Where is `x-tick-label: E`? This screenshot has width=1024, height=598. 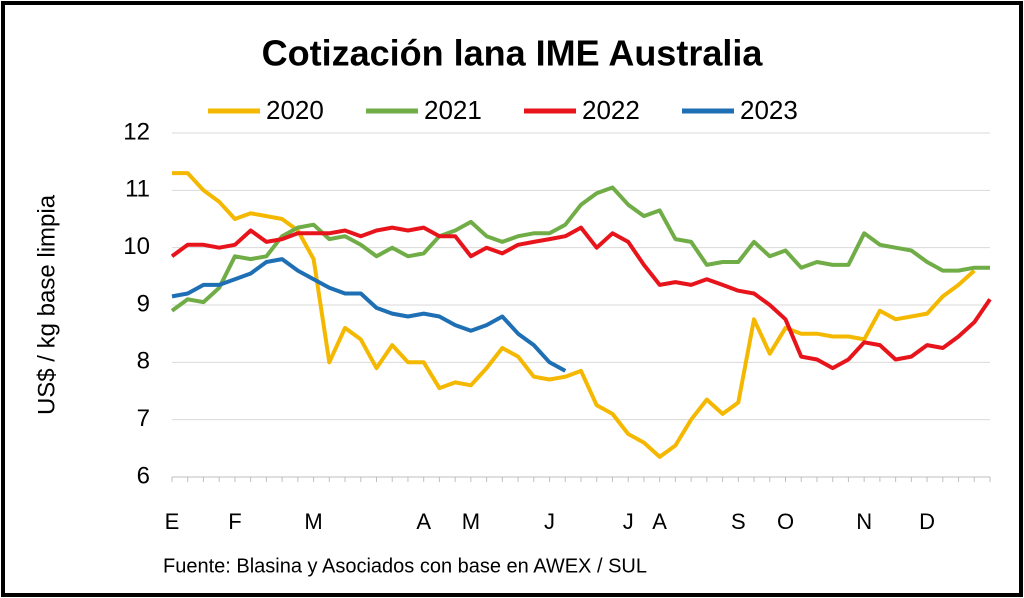 x-tick-label: E is located at coordinates (172, 521).